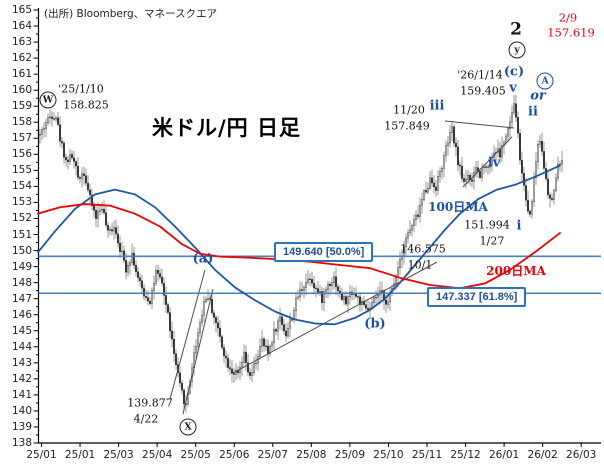 Image resolution: width=604 pixels, height=476 pixels. What do you see at coordinates (21, 74) in the screenshot?
I see `y-axis-label: 161` at bounding box center [21, 74].